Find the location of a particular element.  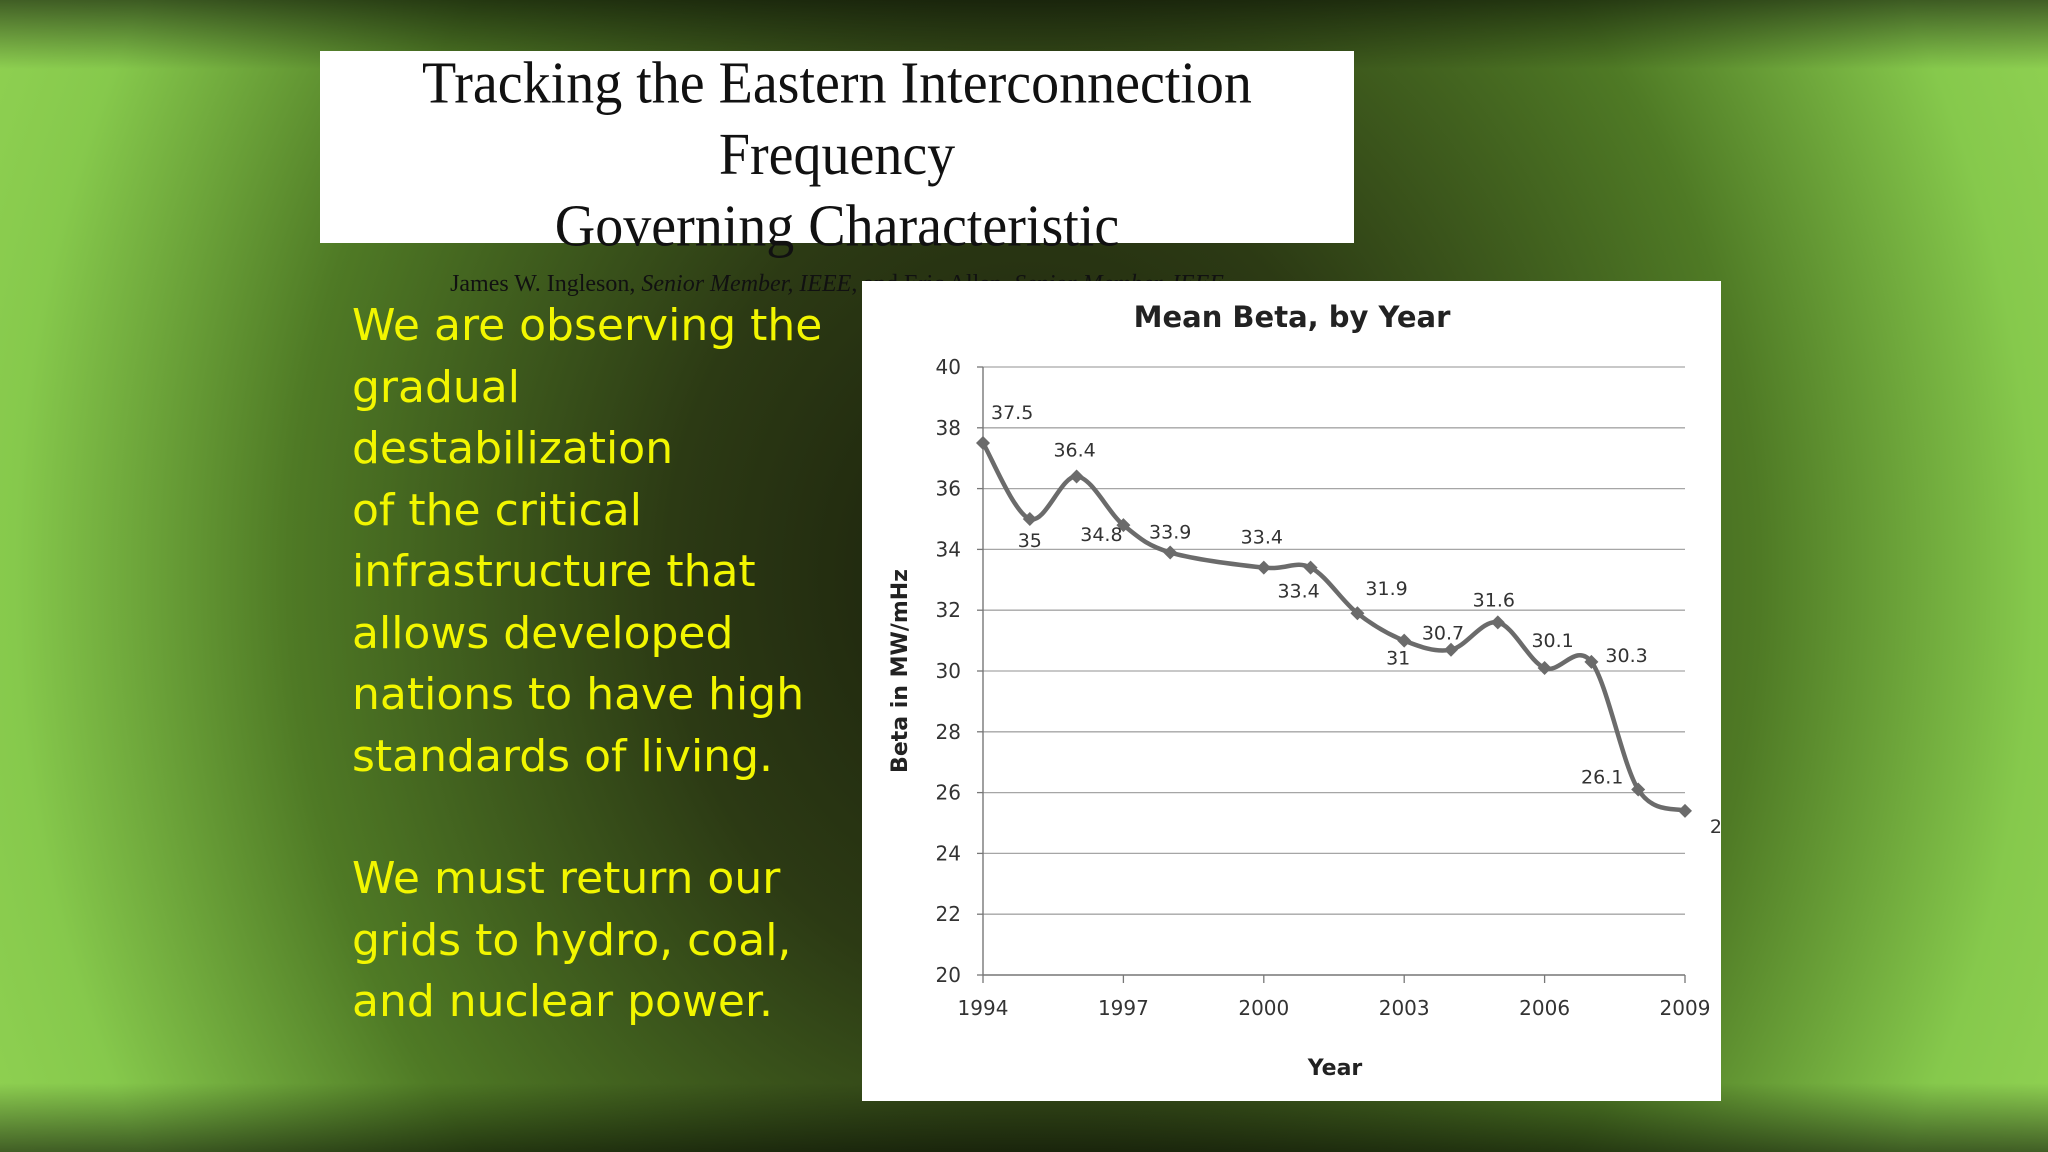

y-tick-label: 22 is located at coordinates (948, 914).